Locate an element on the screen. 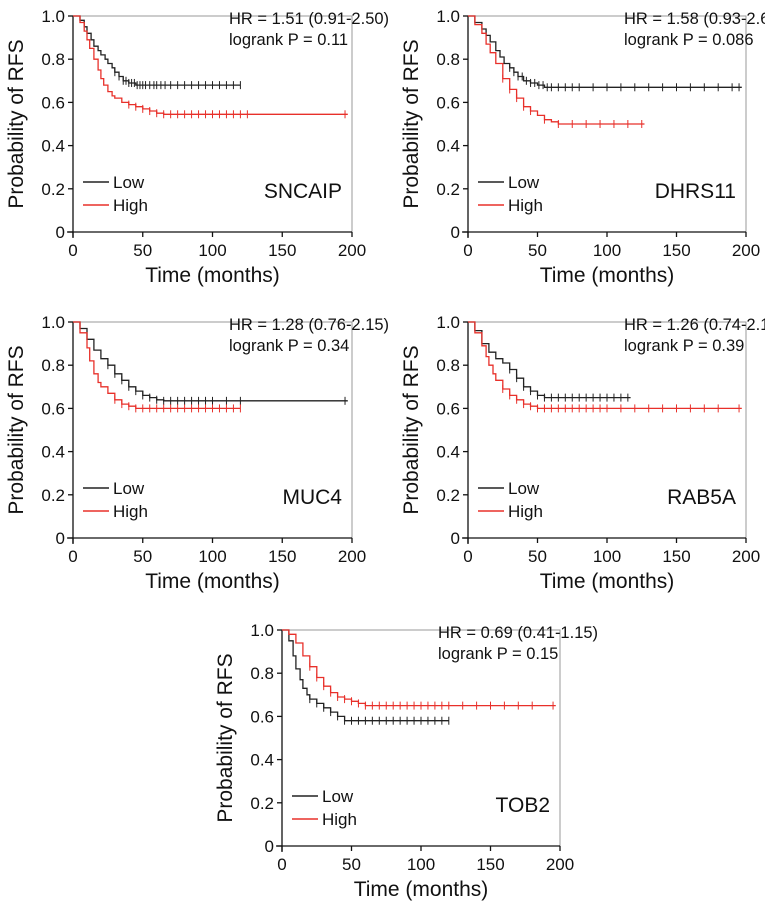  hr-annotation: HR = 1.28 (0.76-2.15) is located at coordinates (309, 325).